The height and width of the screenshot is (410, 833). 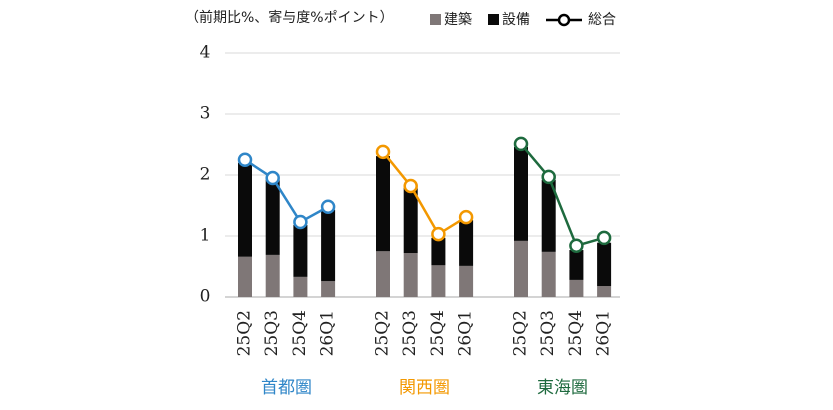 I want to click on group-label: 関西圏, so click(x=424, y=388).